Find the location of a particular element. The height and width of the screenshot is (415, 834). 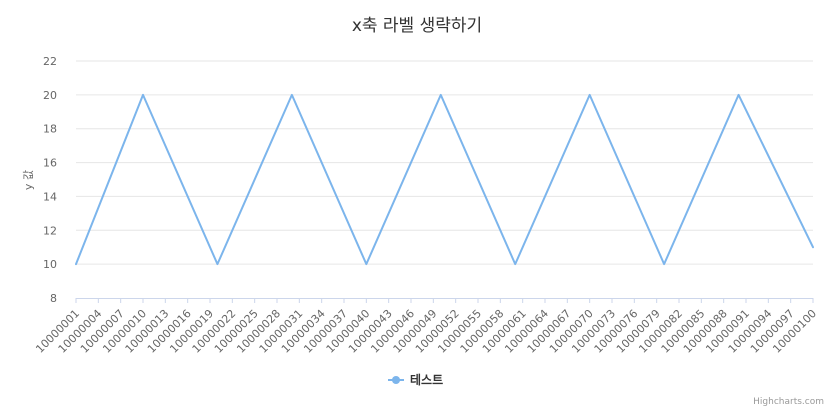

y-tick-label: 20 is located at coordinates (50, 95).